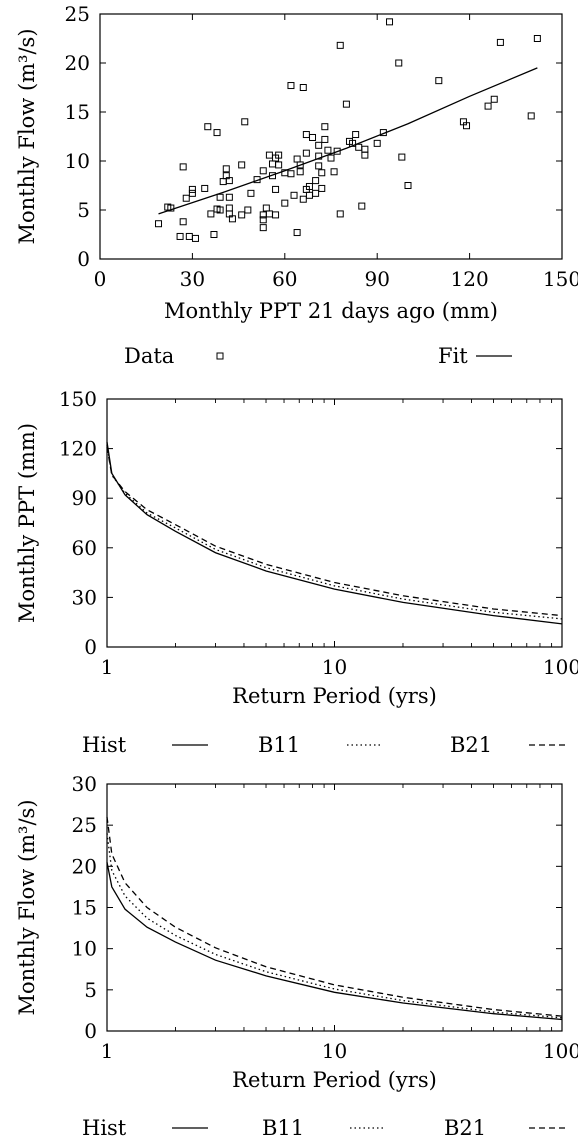  Describe the element at coordinates (27, 907) in the screenshot. I see `y-axis-label: Monthly Flow (m³/s)` at that location.